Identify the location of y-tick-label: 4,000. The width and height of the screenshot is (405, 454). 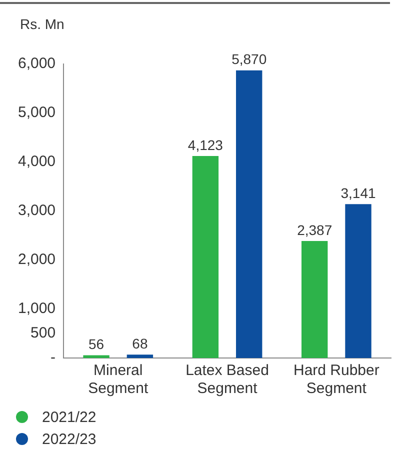
(37, 161).